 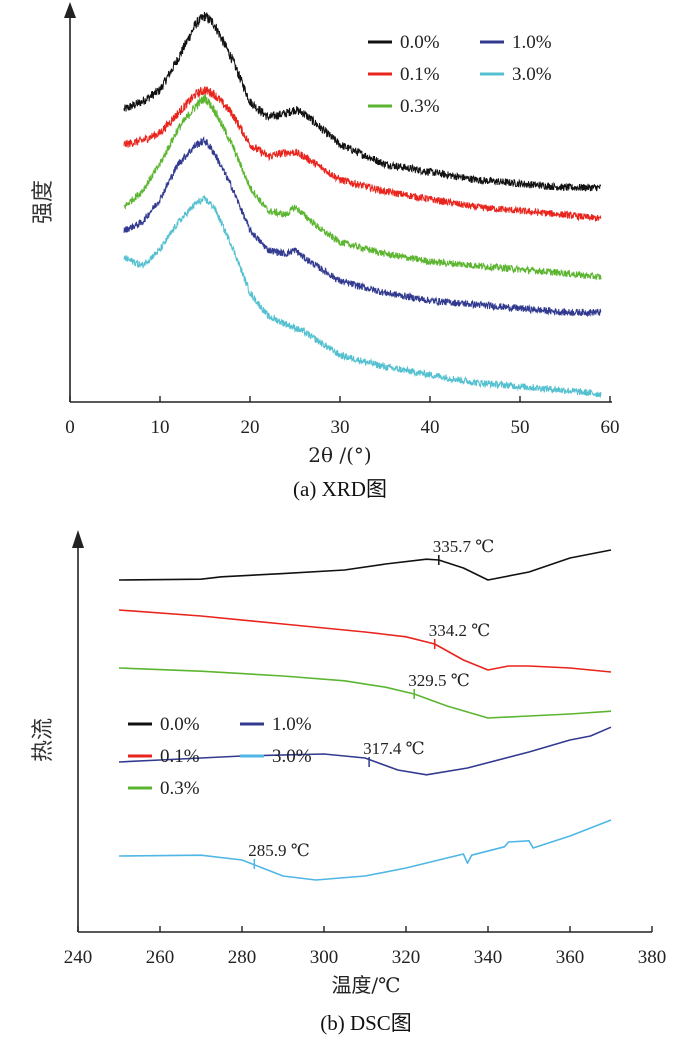 What do you see at coordinates (279, 850) in the screenshot?
I see `dsc-onset-label: 285.9 ℃` at bounding box center [279, 850].